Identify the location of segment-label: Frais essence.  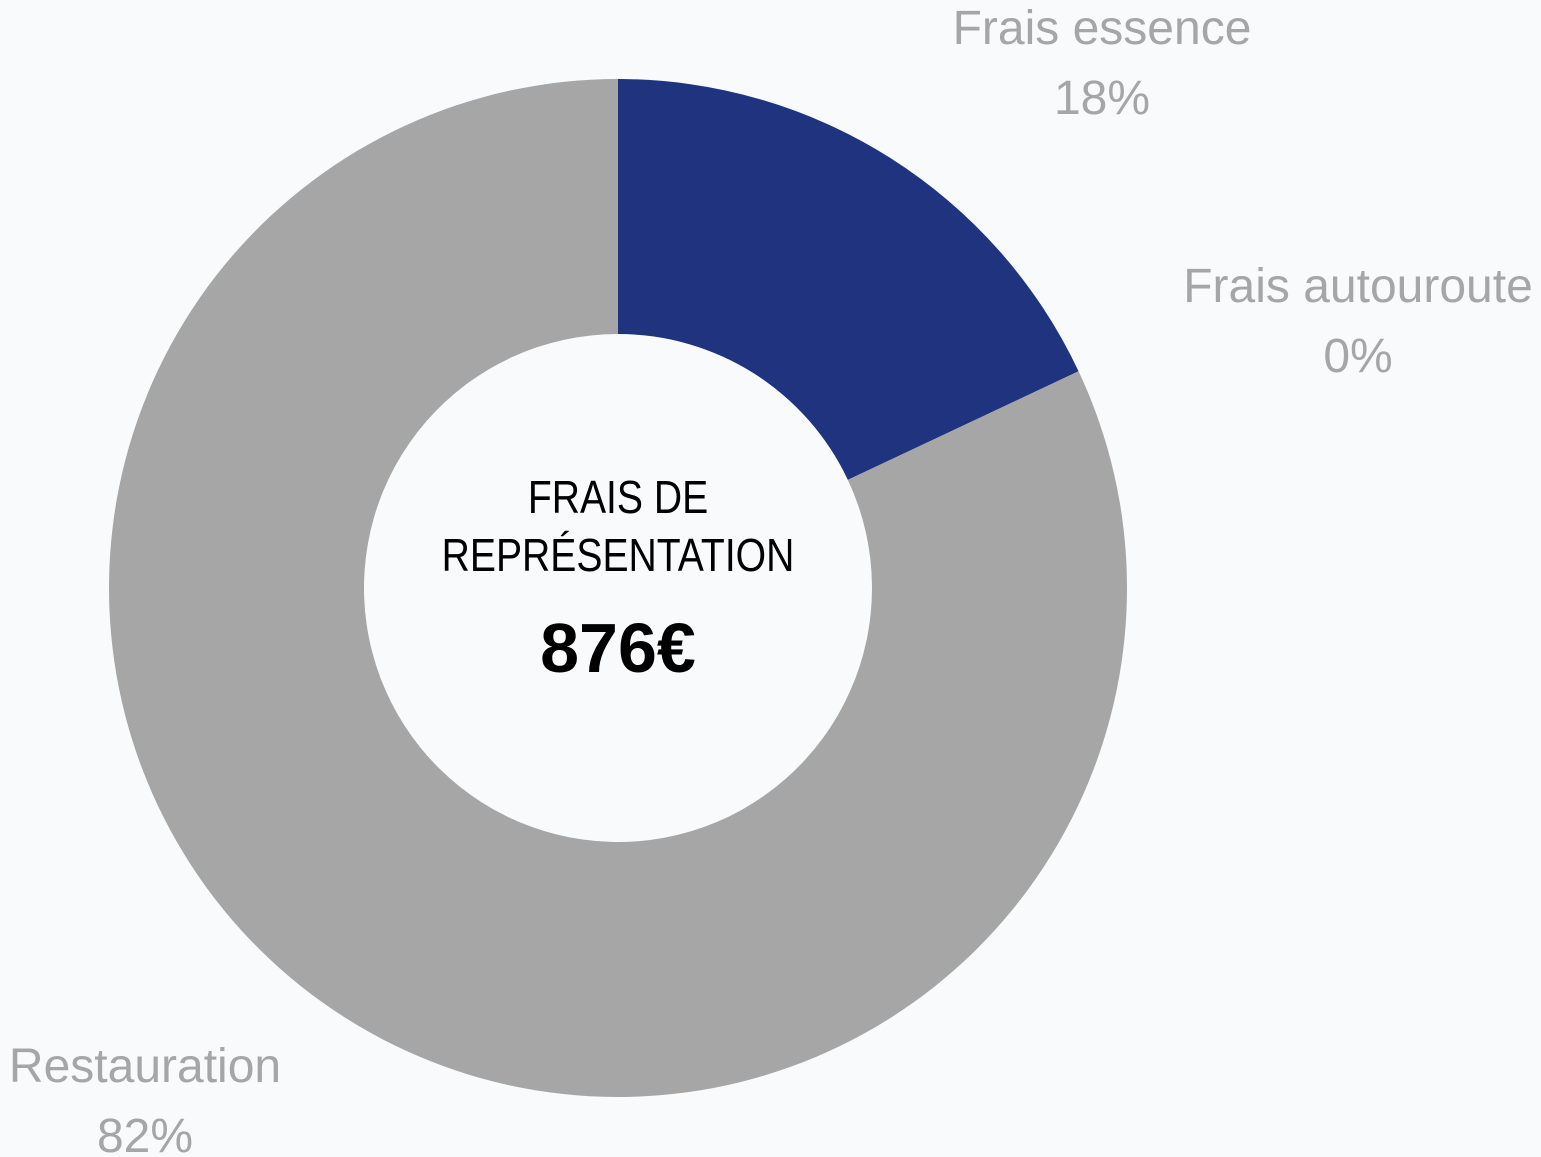
(1102, 28).